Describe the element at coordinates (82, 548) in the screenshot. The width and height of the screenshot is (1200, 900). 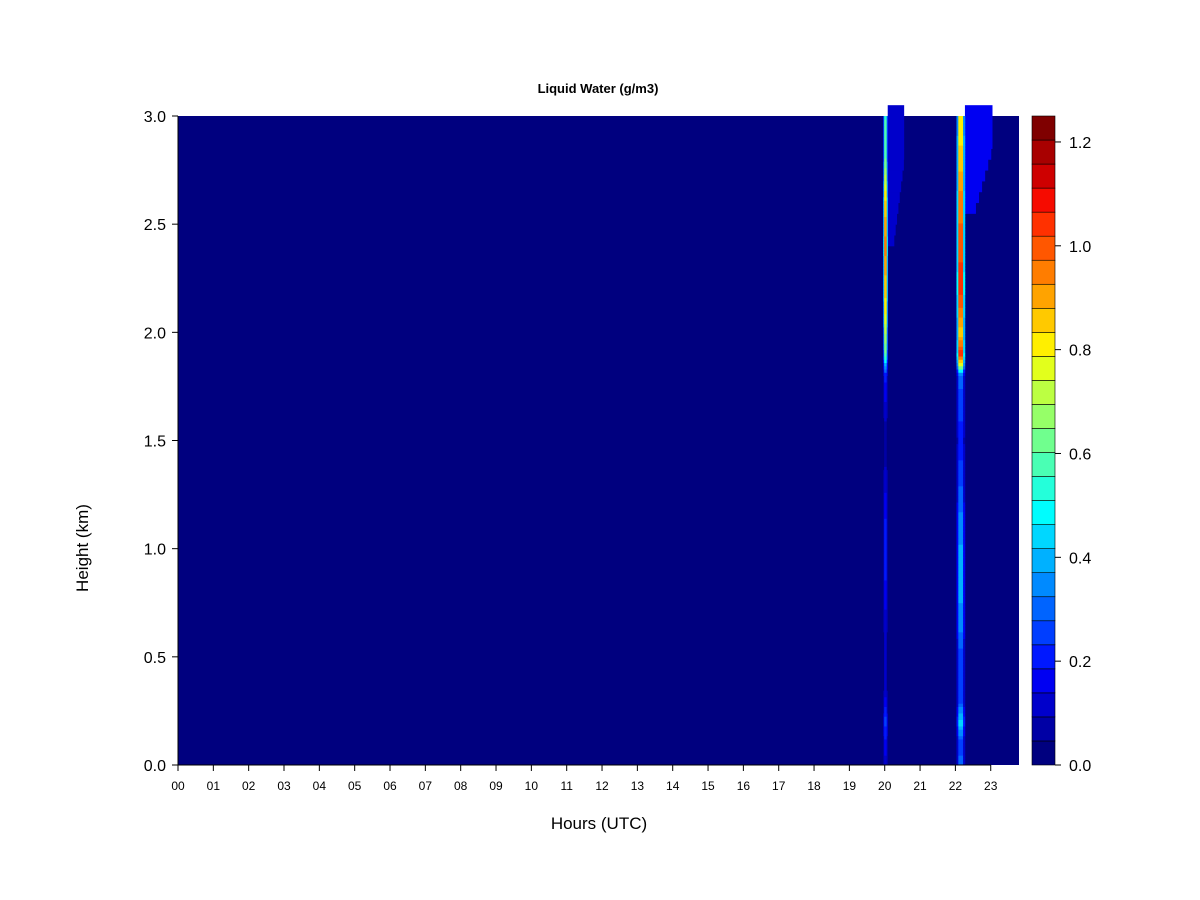
I see `y-axis-label: Height (km)` at that location.